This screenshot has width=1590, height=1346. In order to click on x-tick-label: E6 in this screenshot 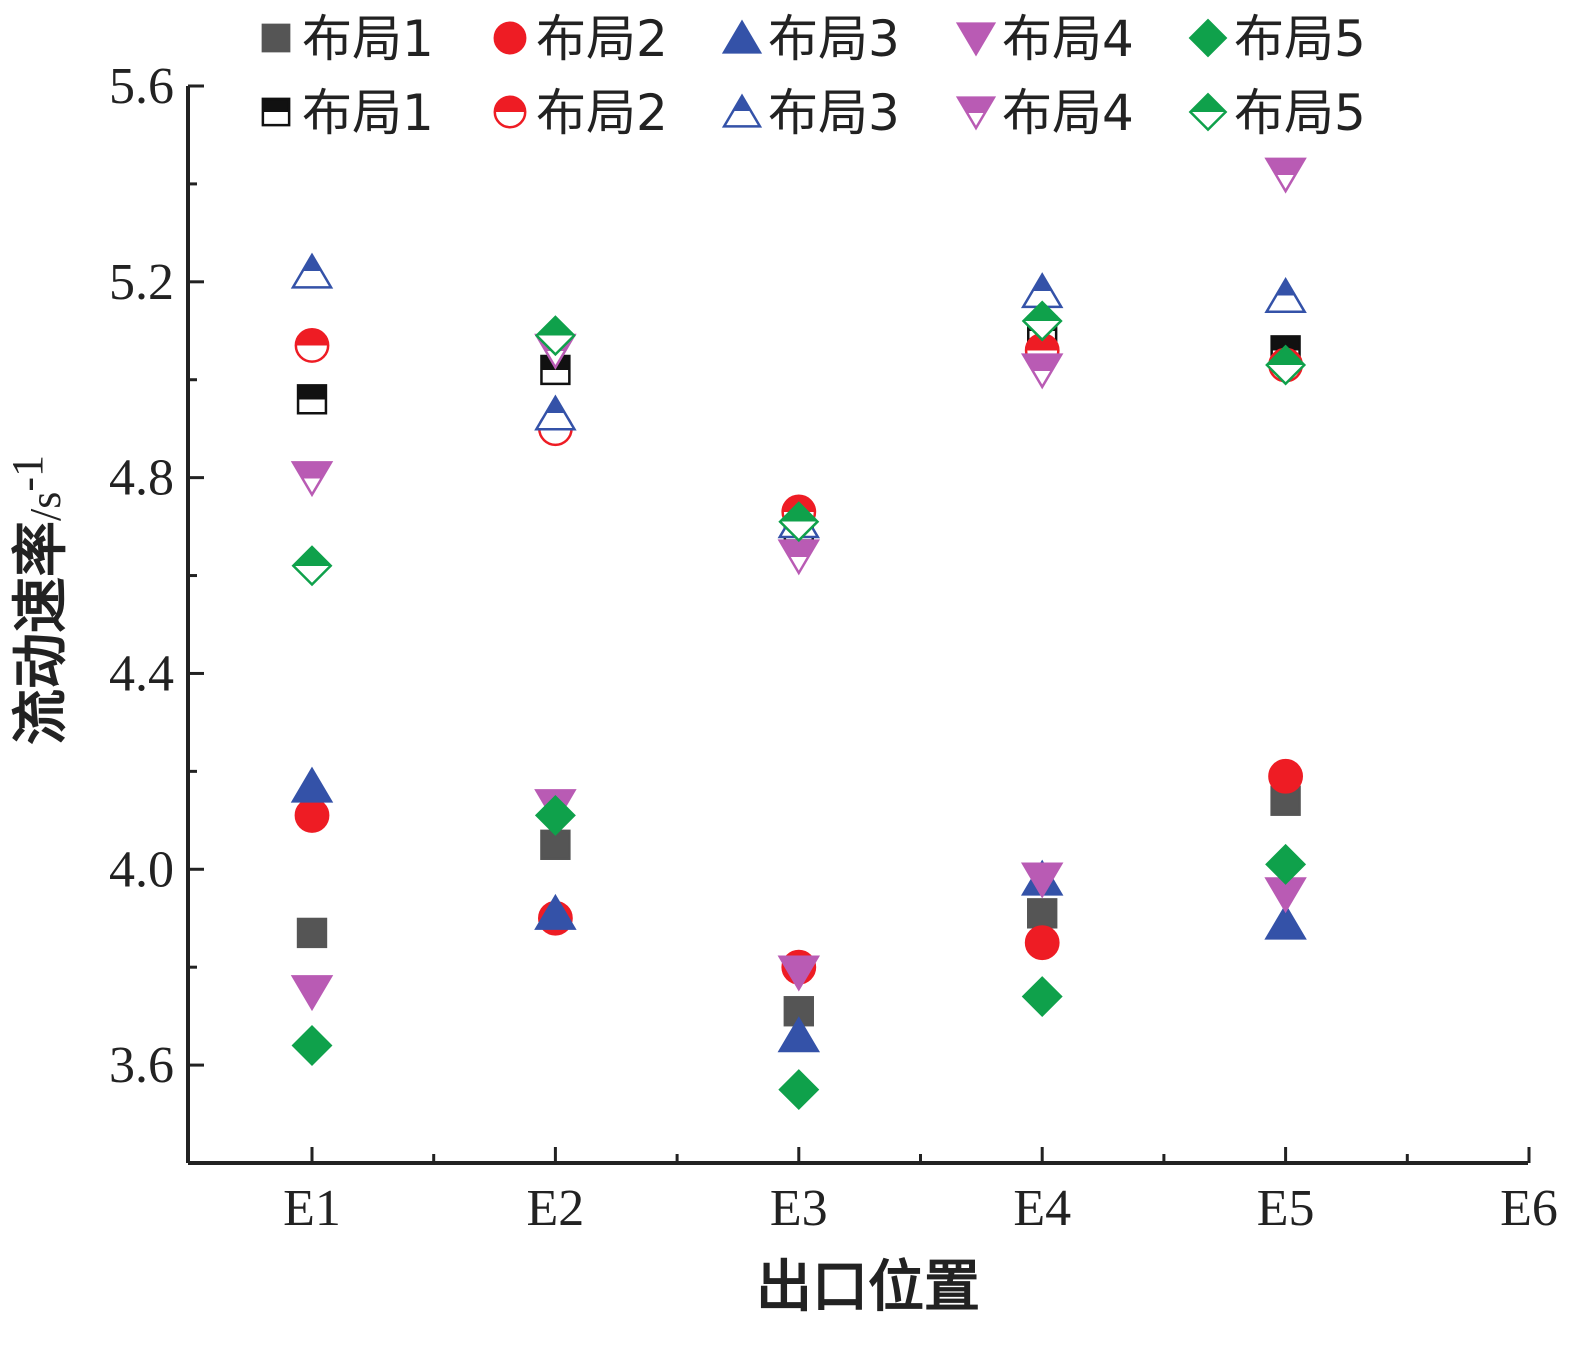, I will do `click(1529, 1208)`.